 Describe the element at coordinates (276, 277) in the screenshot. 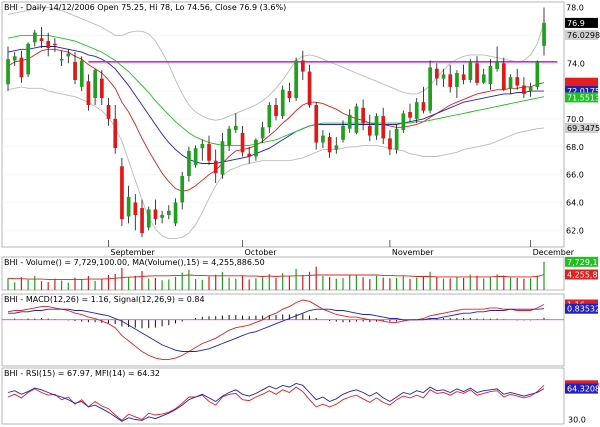

I see `volume-ma-line` at that location.